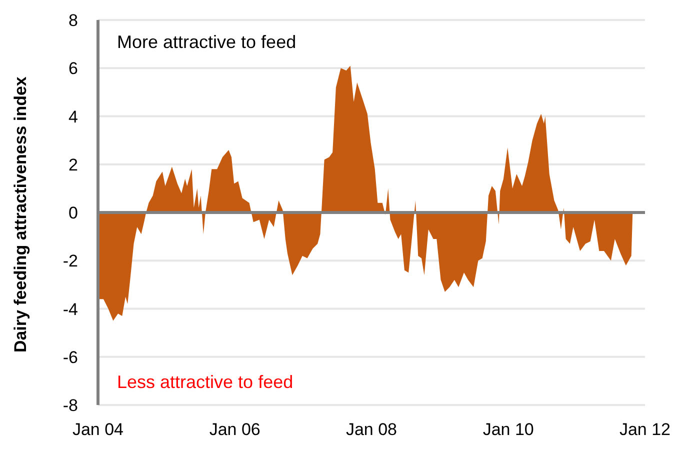 This screenshot has height=452, width=691. What do you see at coordinates (70, 261) in the screenshot?
I see `y-tick-label: -2` at bounding box center [70, 261].